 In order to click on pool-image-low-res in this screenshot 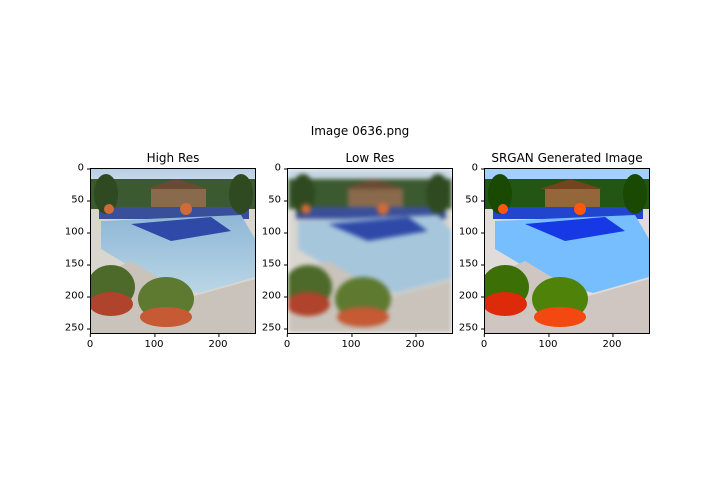, I will do `click(370, 251)`.